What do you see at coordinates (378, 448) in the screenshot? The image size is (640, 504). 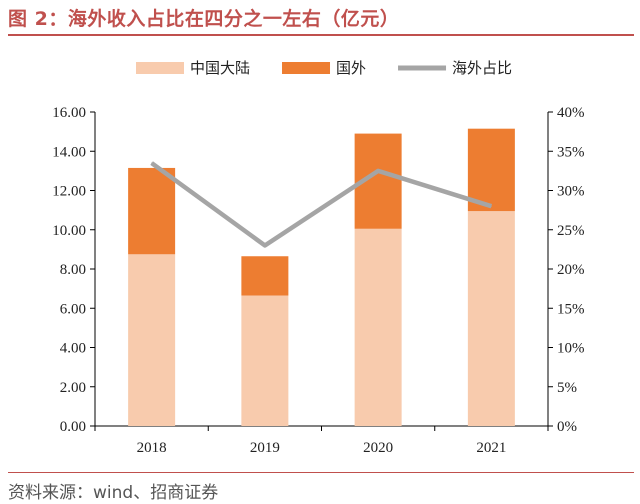 I see `x-tick-label: 2020` at bounding box center [378, 448].